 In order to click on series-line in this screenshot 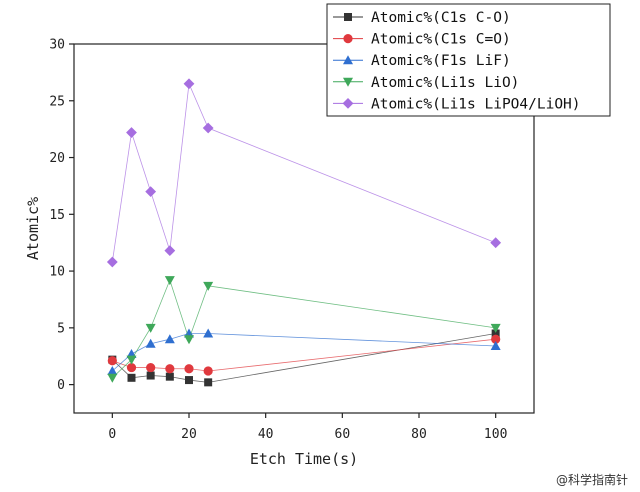, I will do `click(304, 328)`.